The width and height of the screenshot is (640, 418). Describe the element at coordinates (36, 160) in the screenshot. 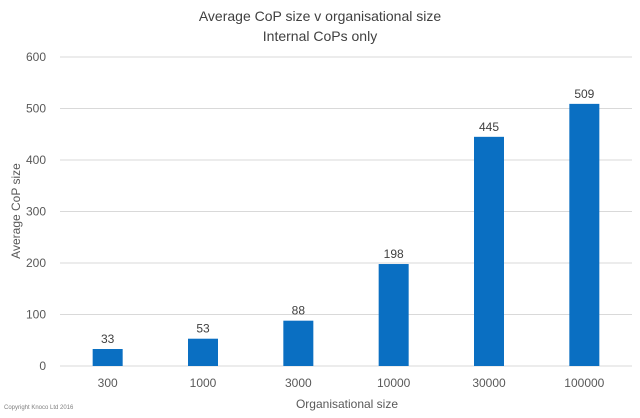

I see `y-tick-label: 400` at that location.